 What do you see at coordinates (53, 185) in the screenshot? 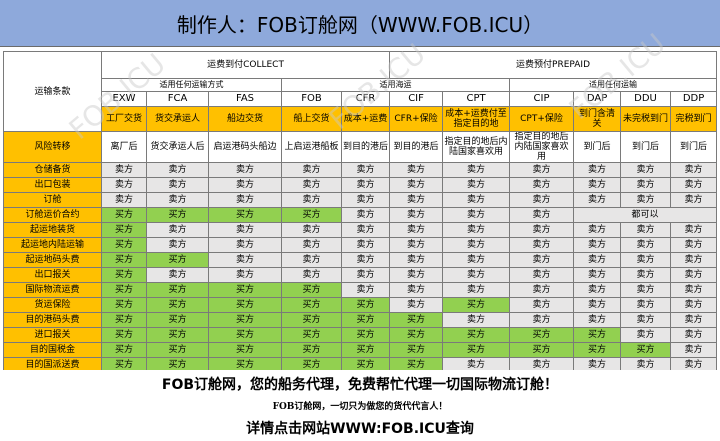
I see `row-label: 出口包装` at bounding box center [53, 185].